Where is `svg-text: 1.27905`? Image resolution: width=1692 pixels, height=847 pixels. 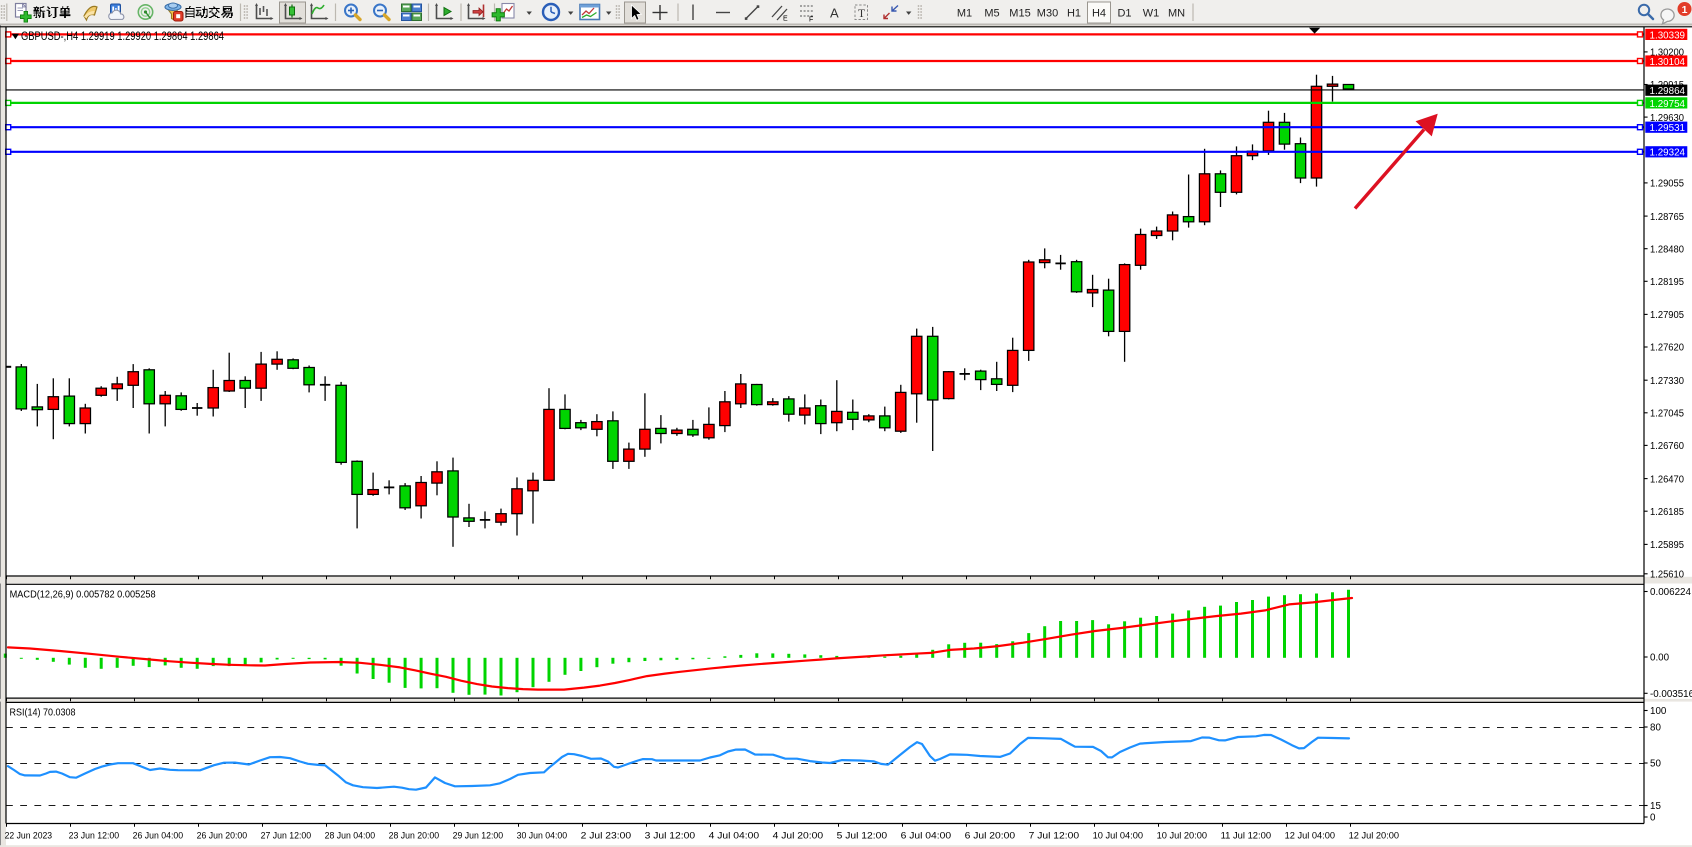 svg-text: 1.27905 is located at coordinates (1667, 315).